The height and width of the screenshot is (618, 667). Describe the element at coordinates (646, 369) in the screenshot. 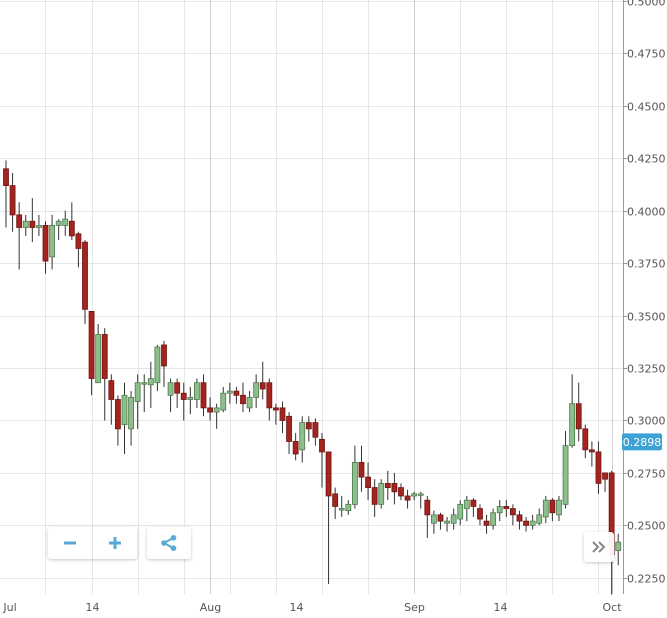

I see `y-tick-label: 0.3250` at that location.